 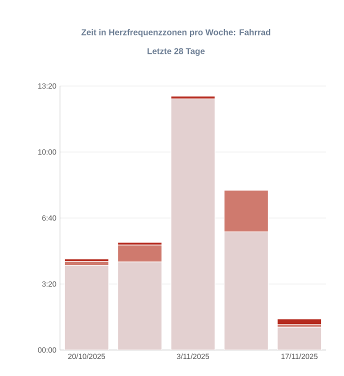 What do you see at coordinates (176, 52) in the screenshot?
I see `chart-subtitle: Letzte 28 Tage` at bounding box center [176, 52].